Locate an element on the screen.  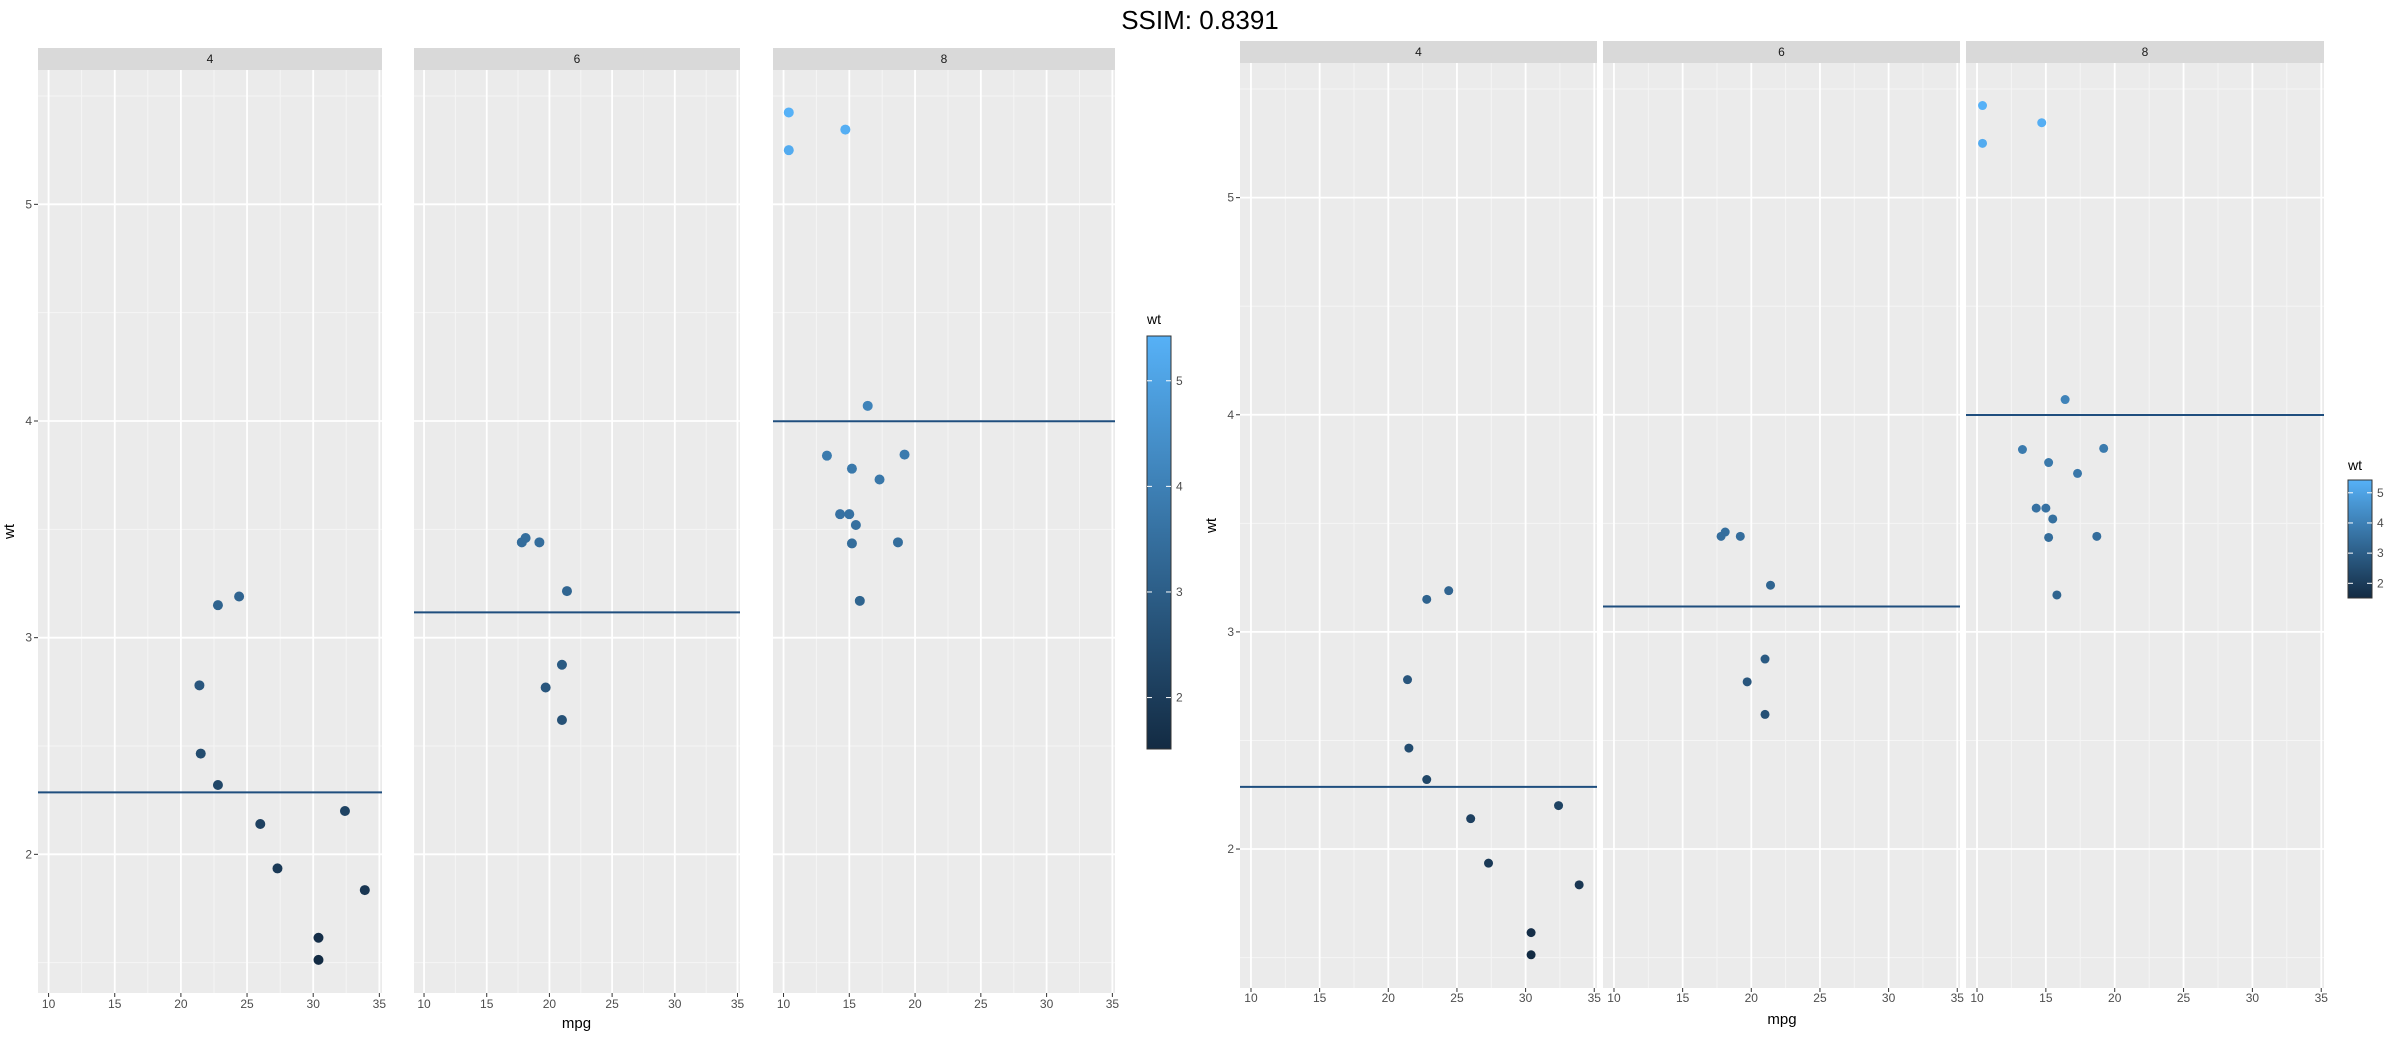
facet-strip-label: 6 is located at coordinates (577, 59).